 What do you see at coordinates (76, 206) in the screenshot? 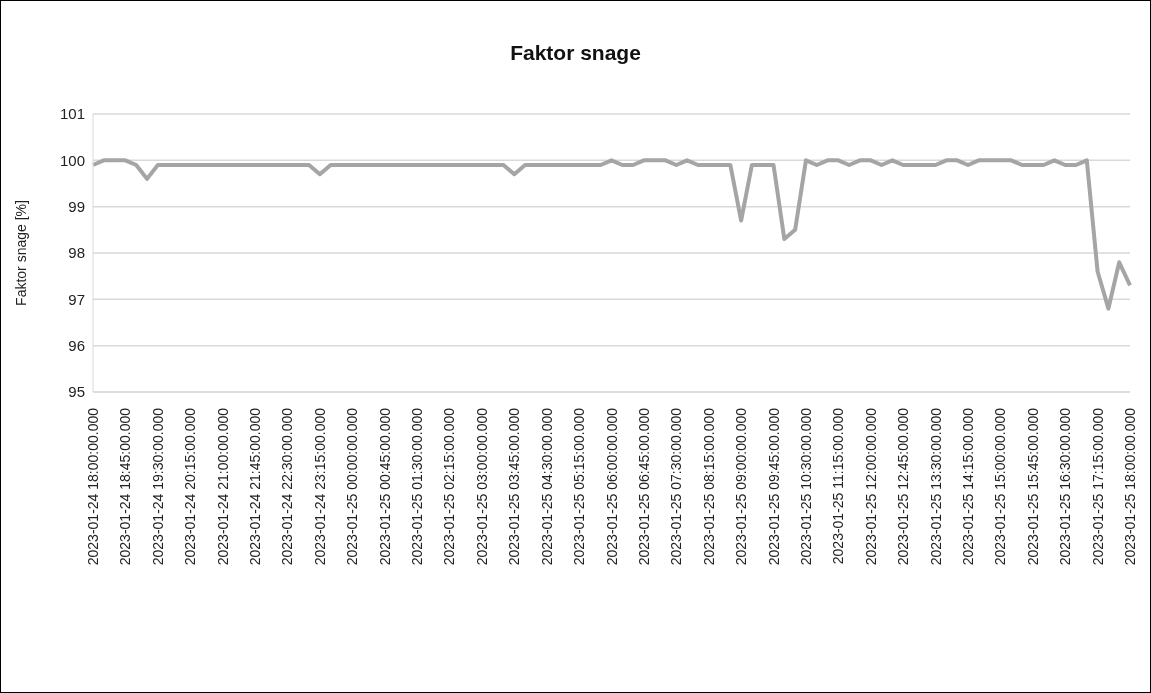
I see `y-tick-label: 99` at bounding box center [76, 206].